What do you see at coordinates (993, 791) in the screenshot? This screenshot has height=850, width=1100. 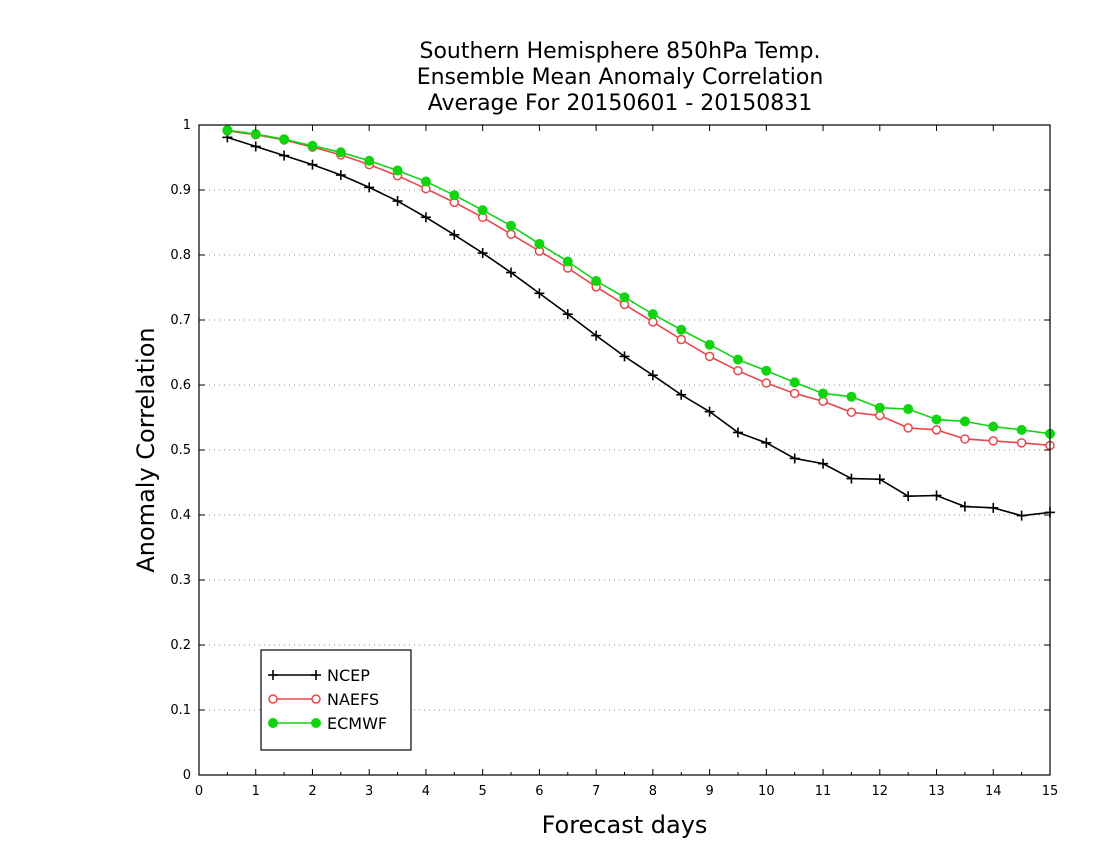 I see `x-tick-label: 14` at bounding box center [993, 791].